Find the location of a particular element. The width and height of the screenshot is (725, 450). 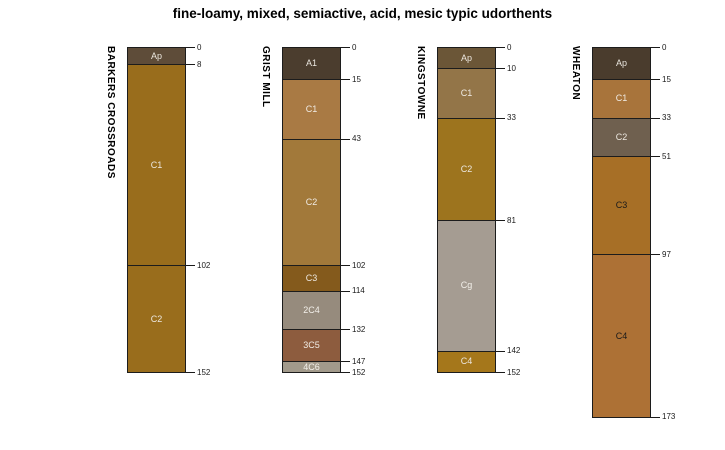

depth-tick-label: 173 is located at coordinates (669, 417).